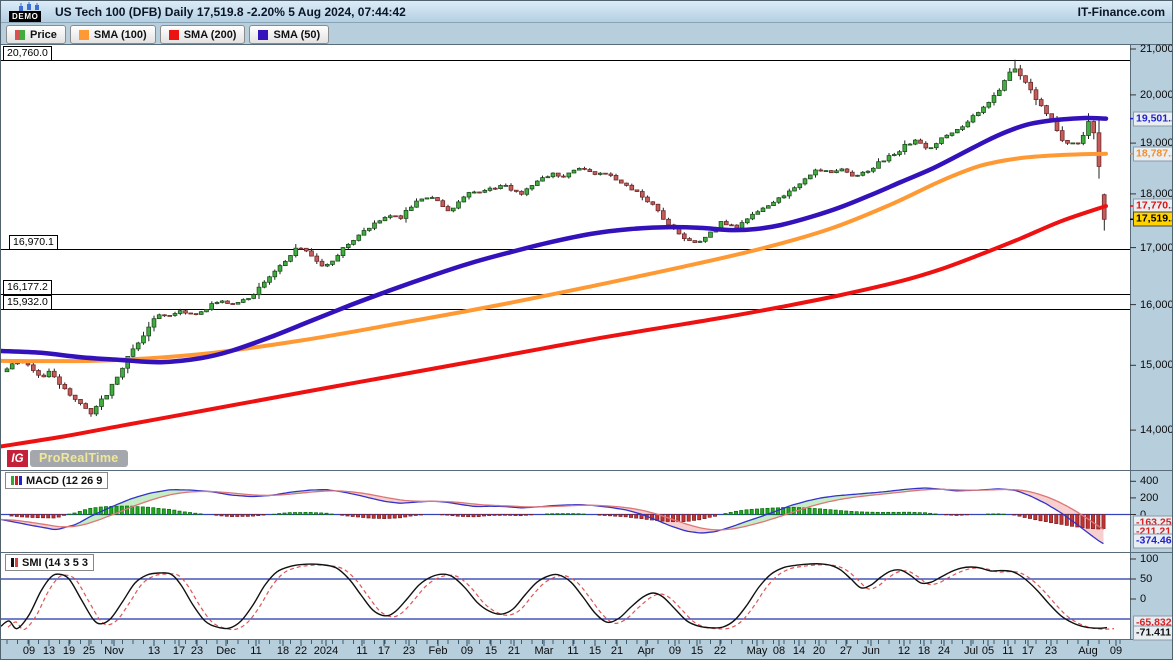 Image resolution: width=1173 pixels, height=660 pixels. I want to click on price-axis-label: 15,000, so click(1156, 365).